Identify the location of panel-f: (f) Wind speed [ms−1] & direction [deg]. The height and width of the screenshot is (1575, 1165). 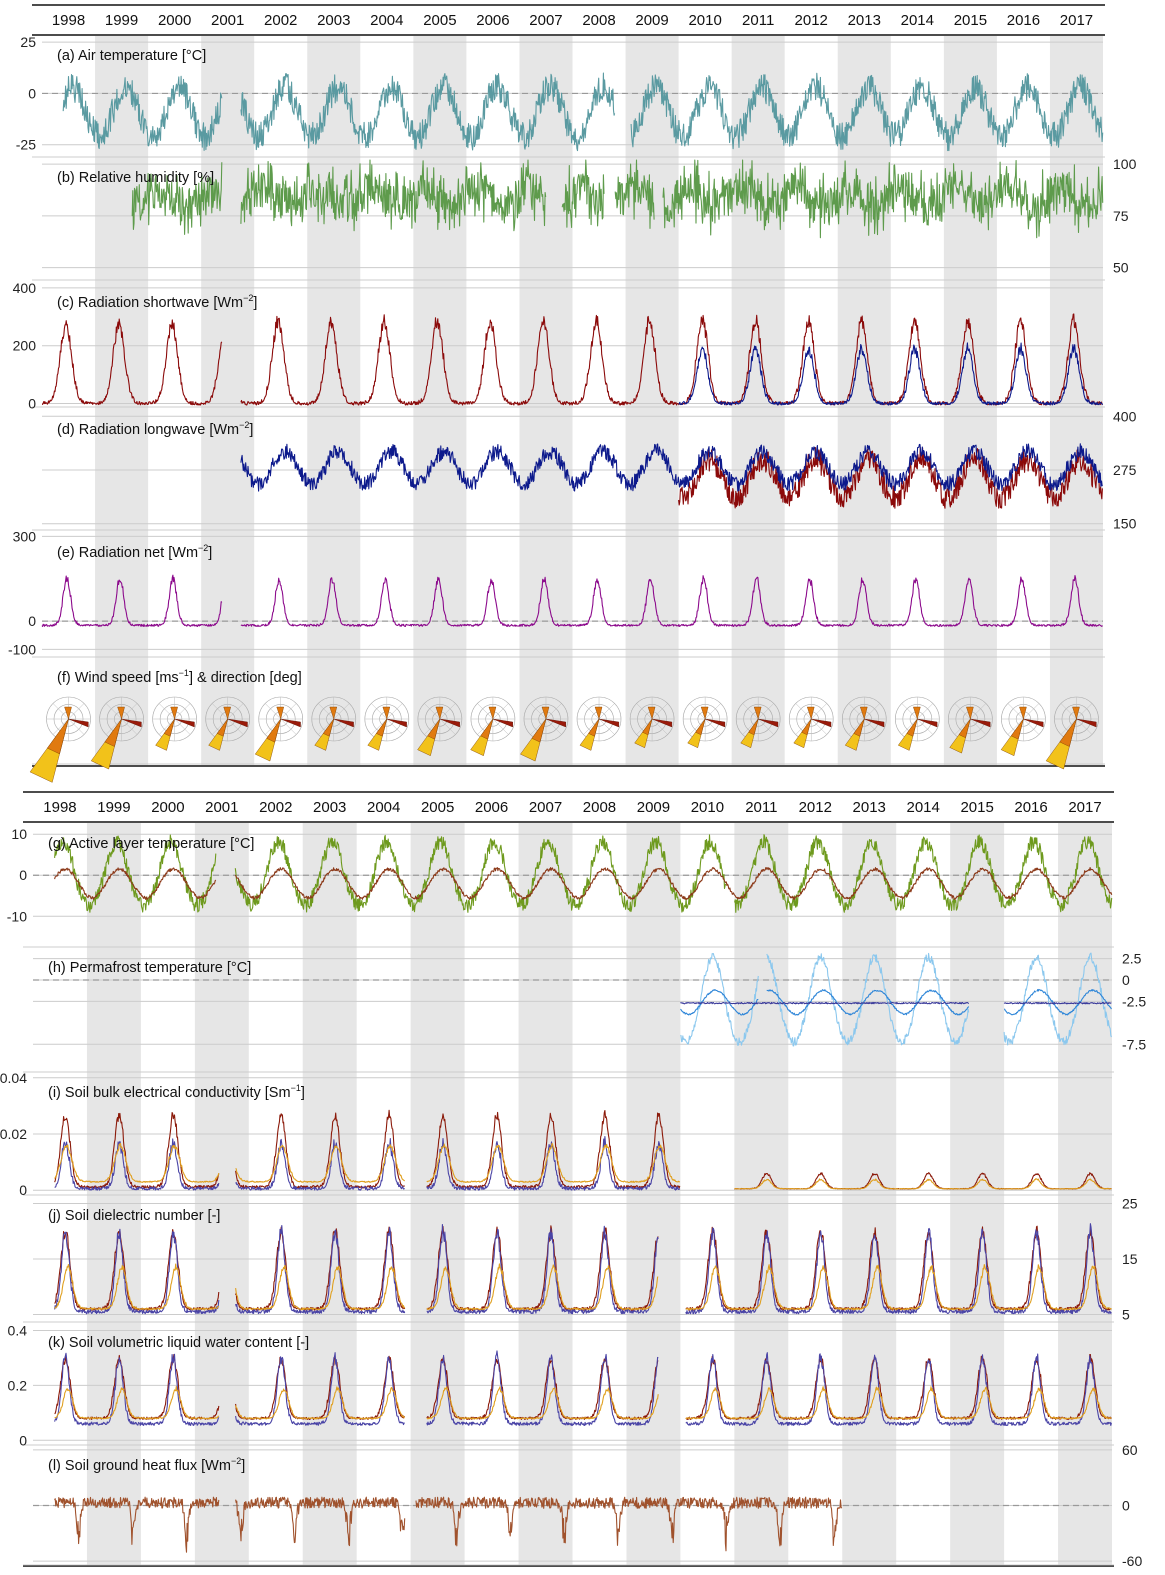
(567, 725).